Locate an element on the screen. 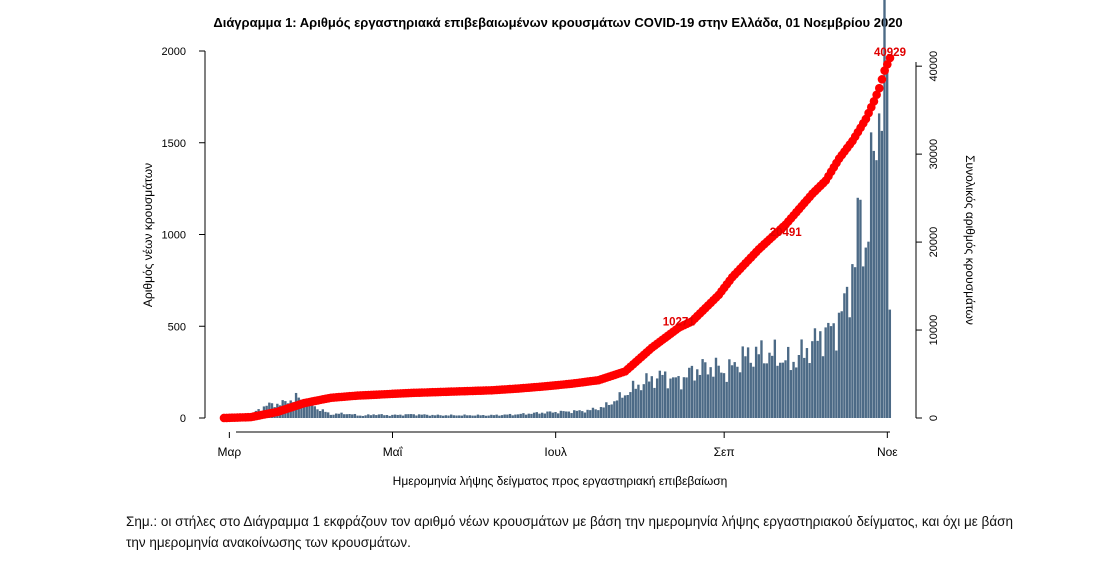  y-axis-label-right: Συνολικός αριθμός κρουσμάτων is located at coordinates (970, 240).